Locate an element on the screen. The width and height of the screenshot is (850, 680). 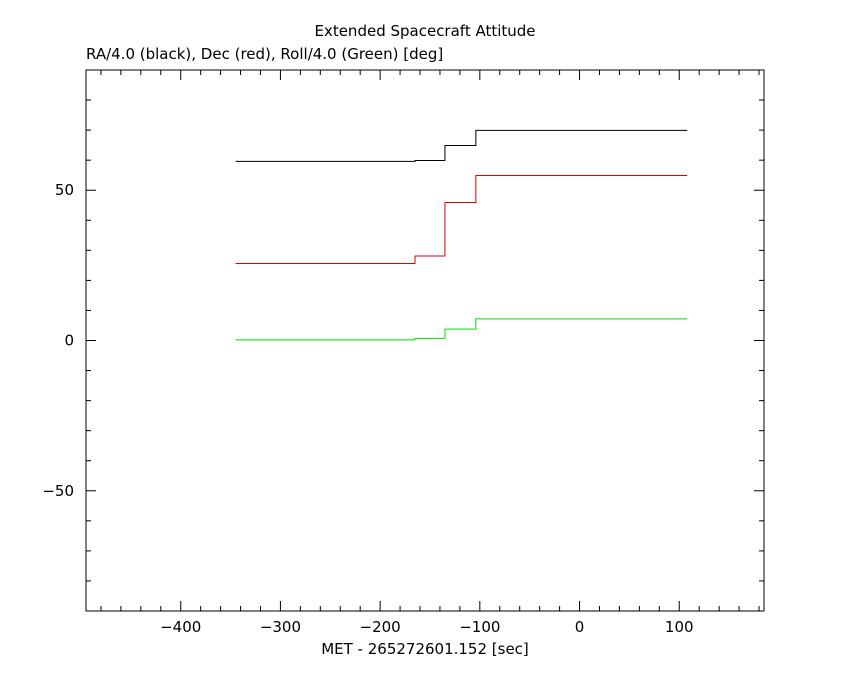
x-tick-label: 0 is located at coordinates (580, 627).